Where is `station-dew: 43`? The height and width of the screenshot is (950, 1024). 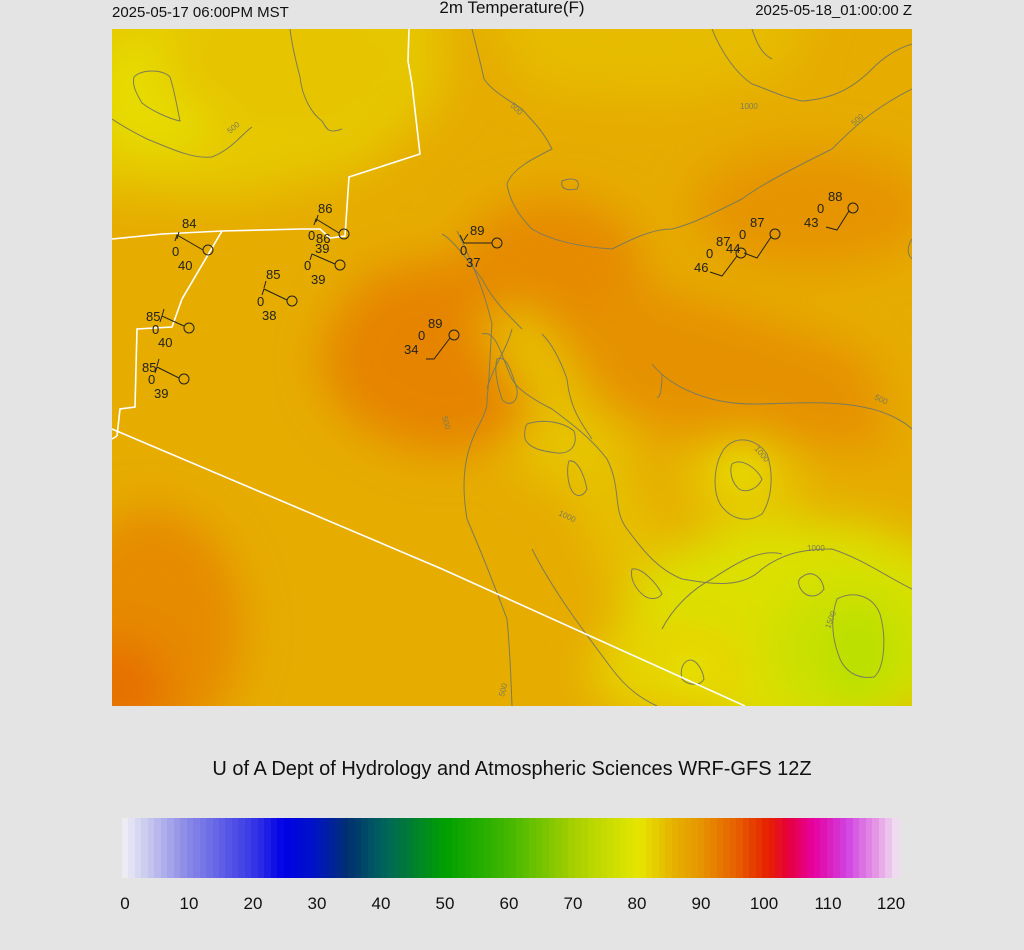 station-dew: 43 is located at coordinates (811, 222).